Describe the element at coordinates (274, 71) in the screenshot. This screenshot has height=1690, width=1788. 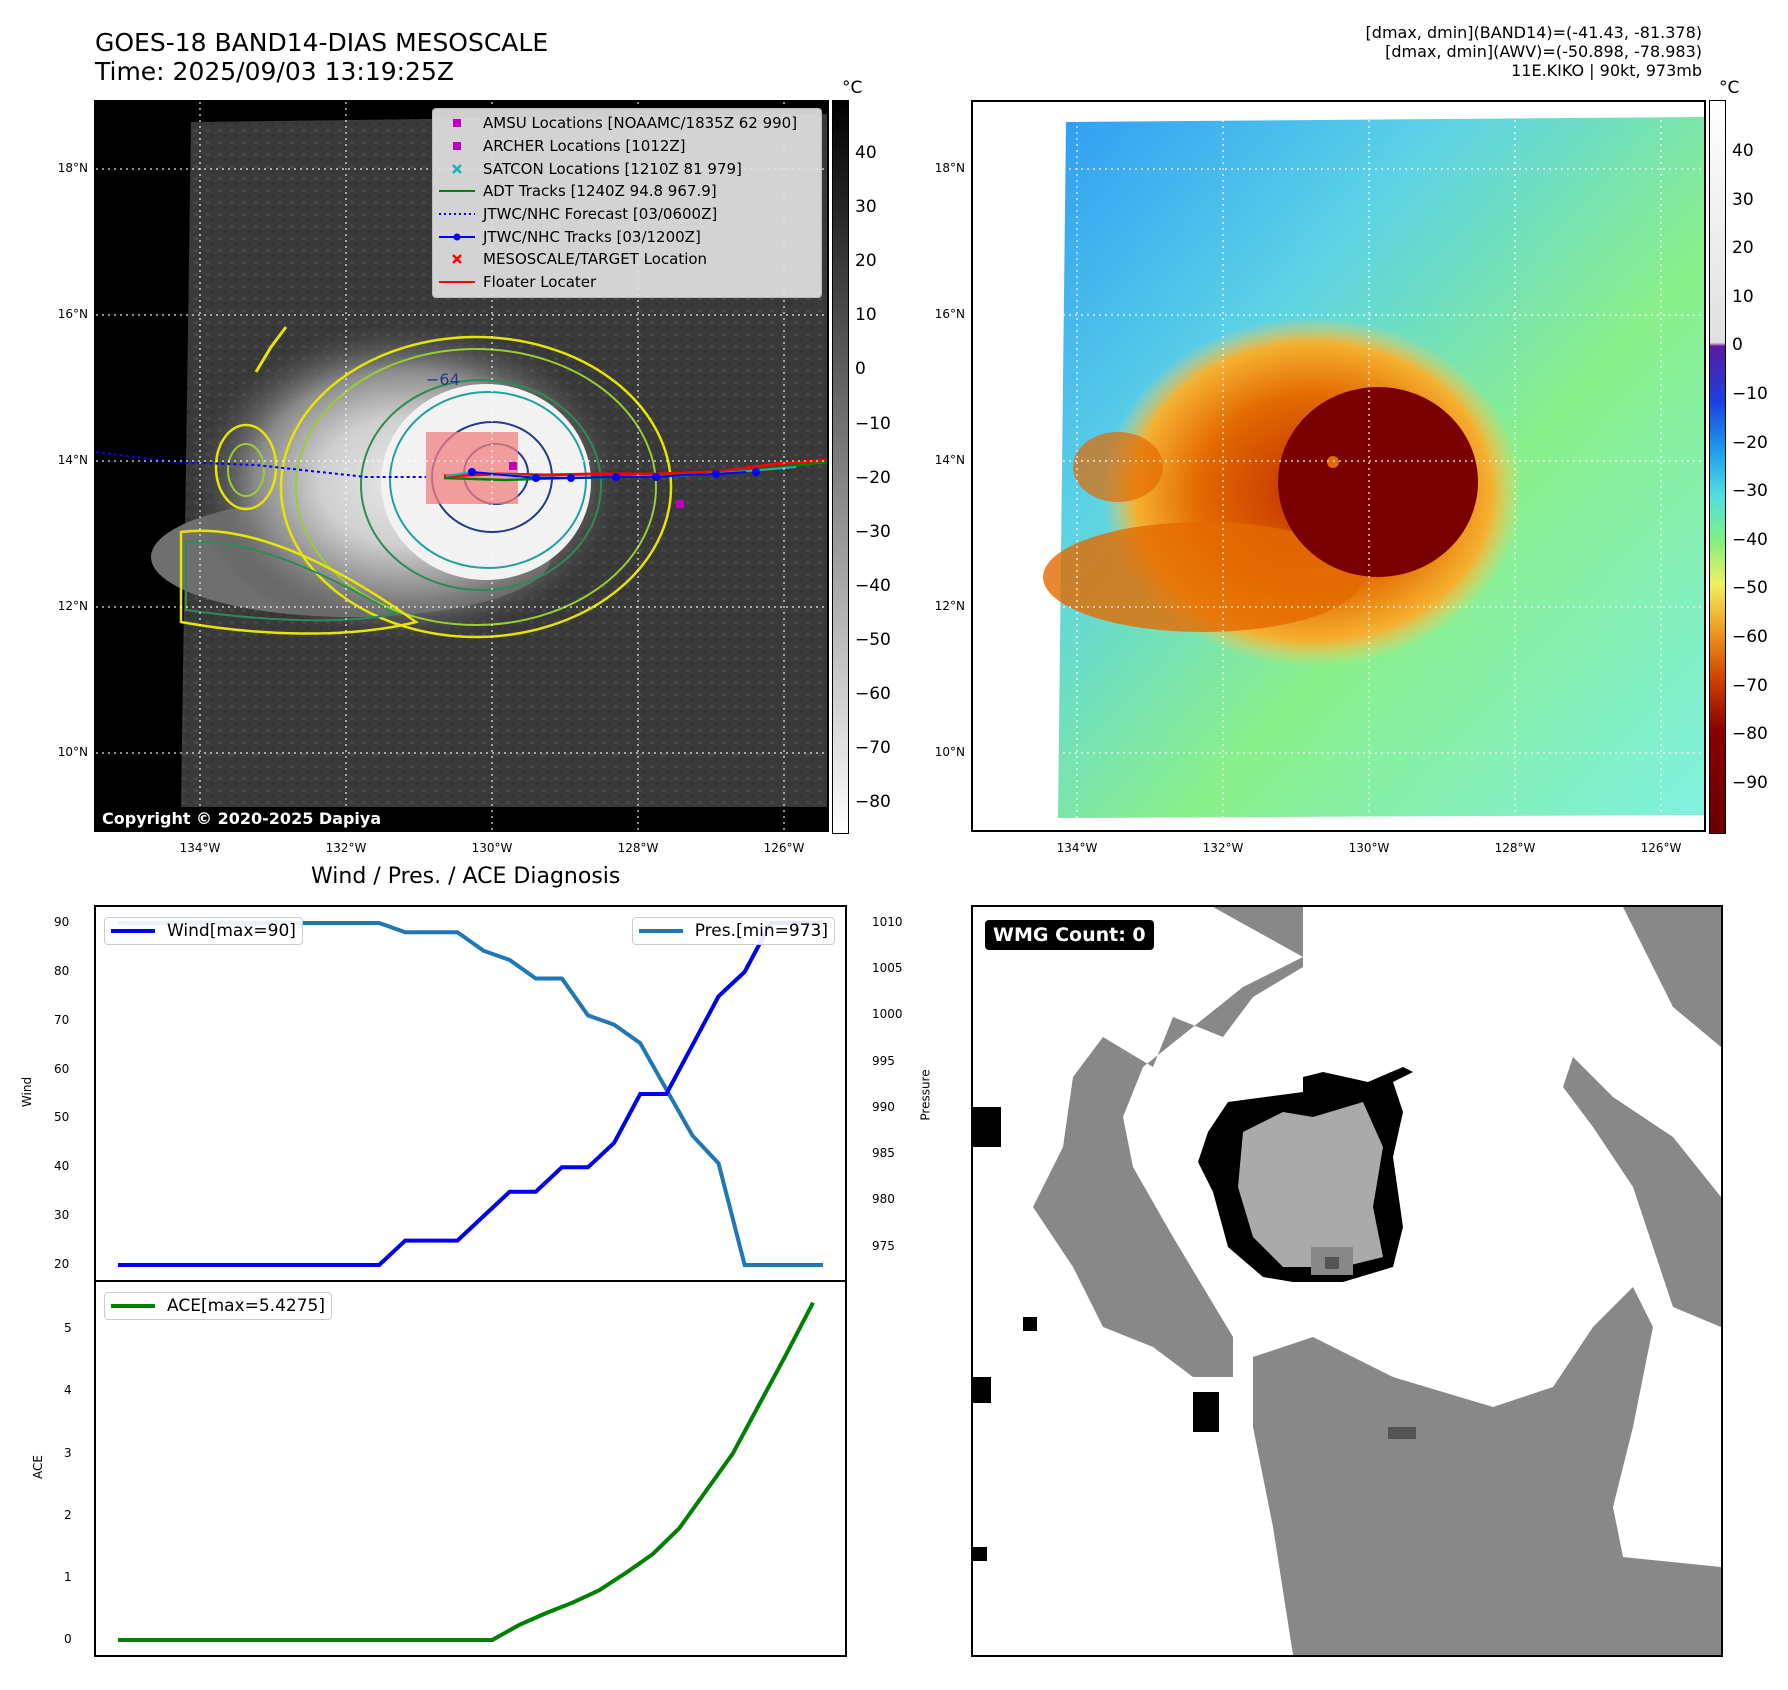
I see `title-line-2: Time: 2025/09/03 13:19:25Z` at that location.